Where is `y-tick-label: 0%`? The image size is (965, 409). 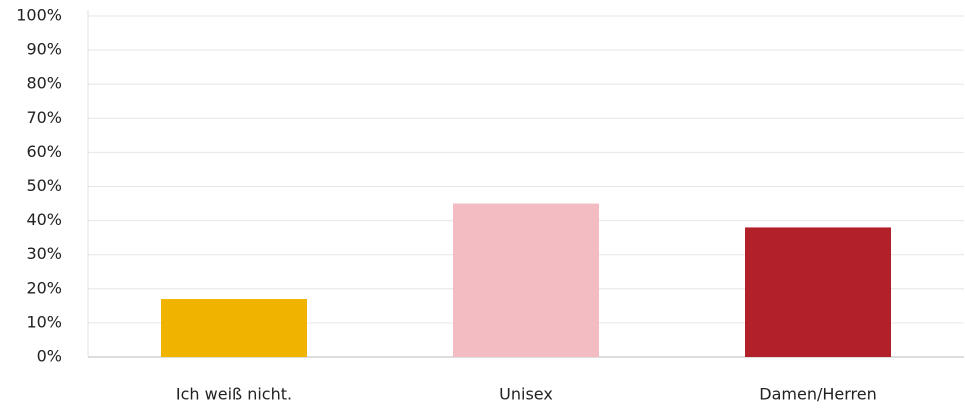
y-tick-label: 0% is located at coordinates (49, 356).